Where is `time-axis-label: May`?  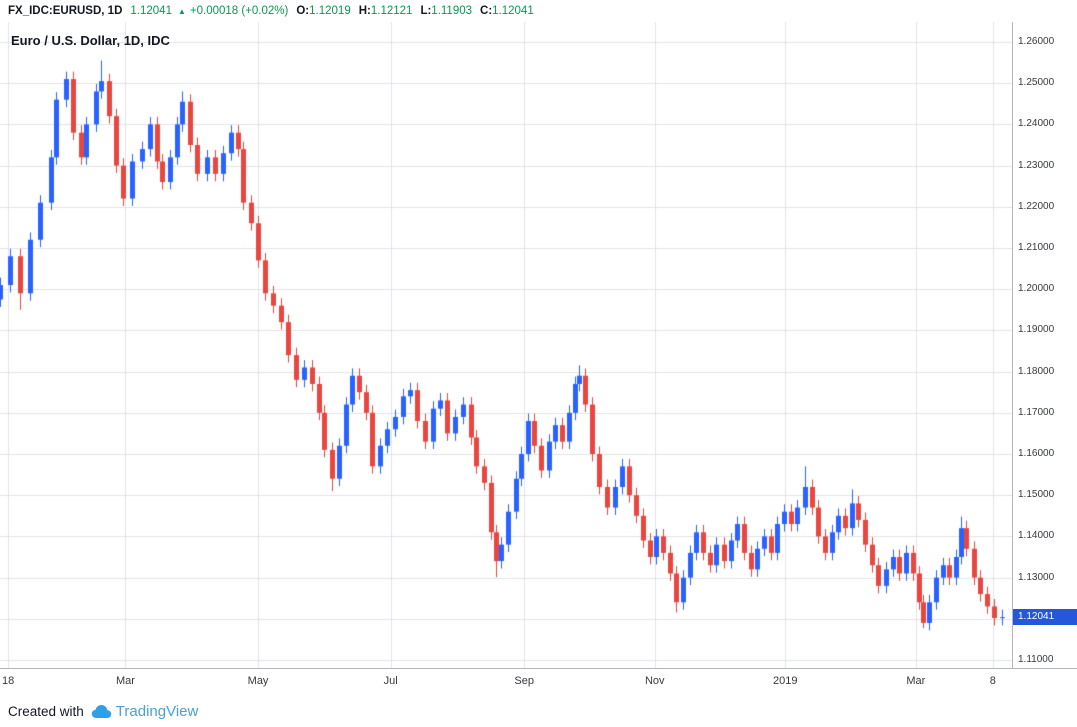 time-axis-label: May is located at coordinates (258, 681).